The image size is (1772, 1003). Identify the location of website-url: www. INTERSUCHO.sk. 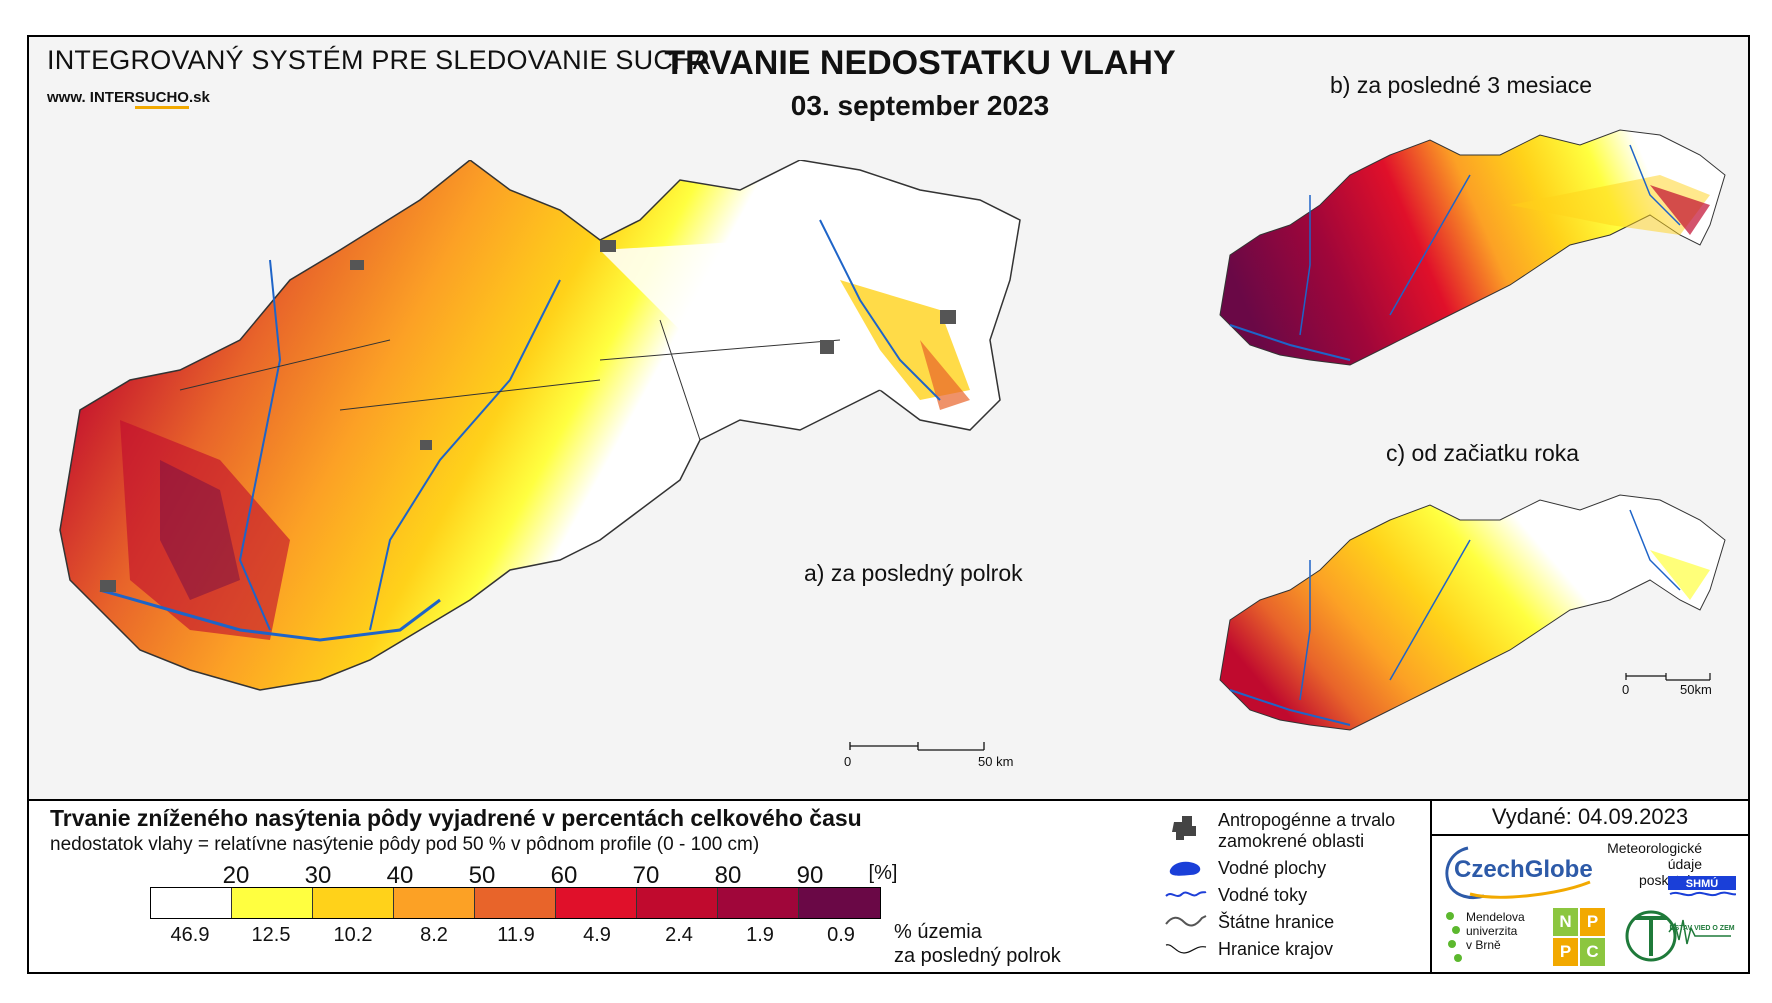
(128, 99).